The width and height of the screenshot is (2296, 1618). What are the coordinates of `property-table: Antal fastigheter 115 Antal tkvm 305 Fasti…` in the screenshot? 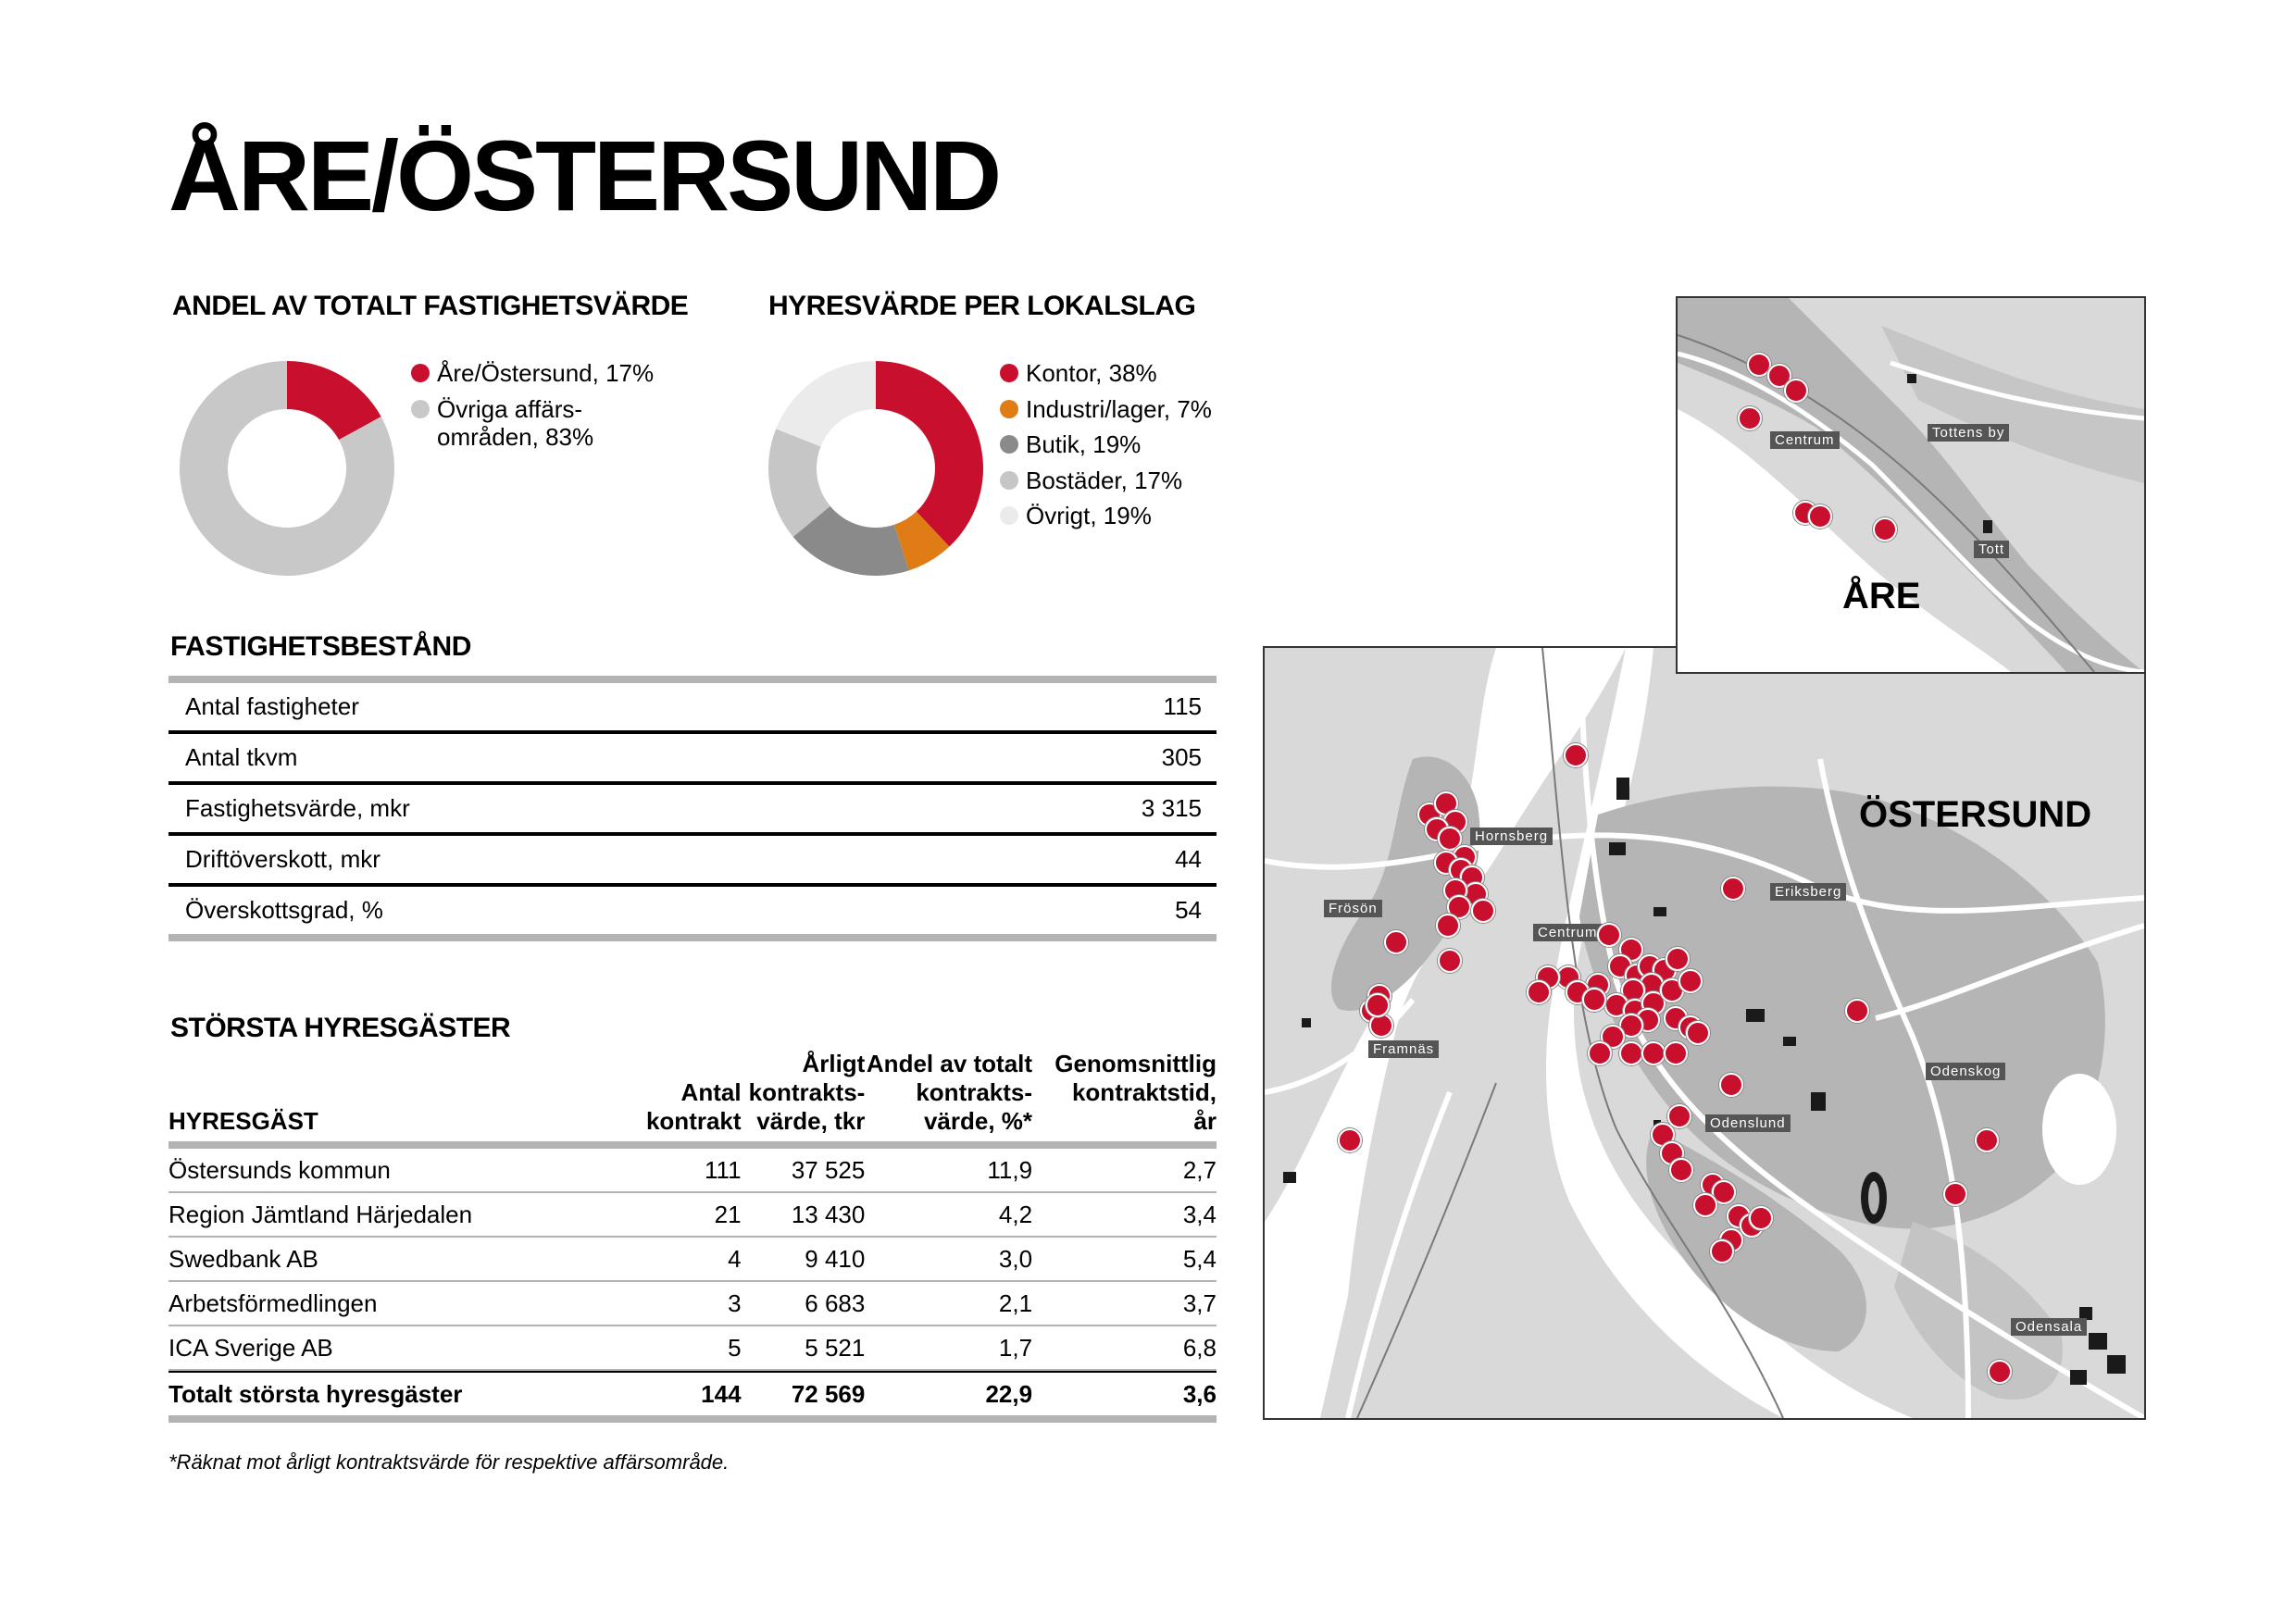 It's located at (692, 808).